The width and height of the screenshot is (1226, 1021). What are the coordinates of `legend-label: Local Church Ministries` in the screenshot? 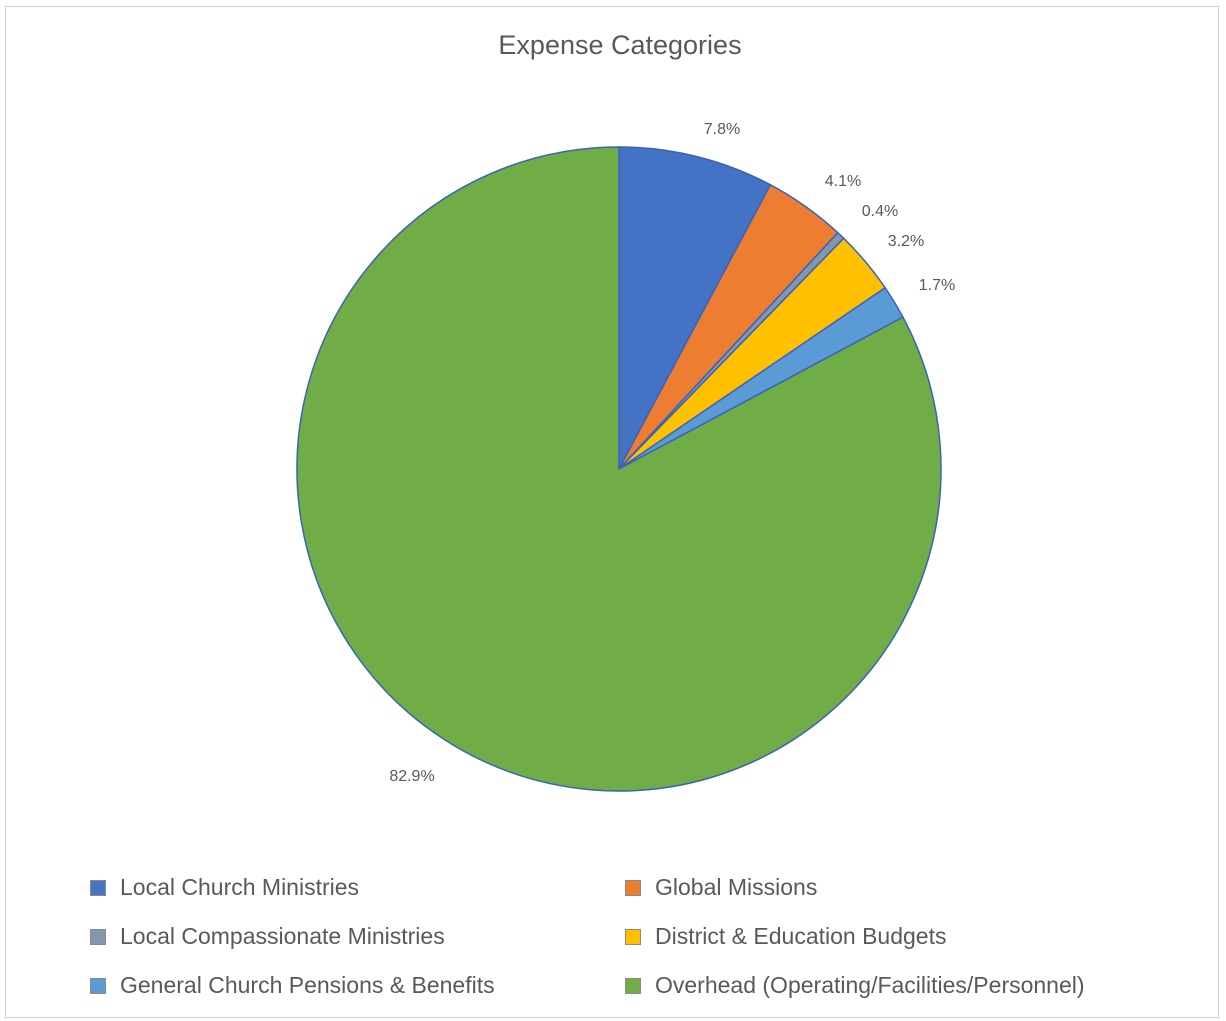 It's located at (240, 887).